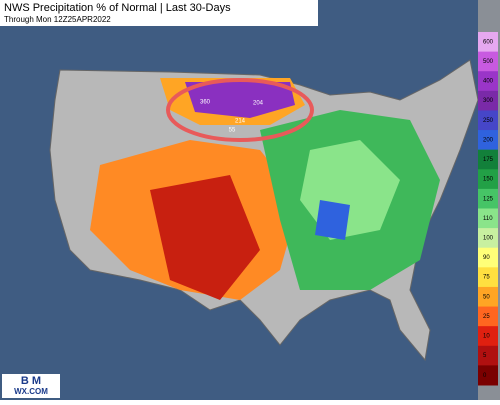 Image resolution: width=500 pixels, height=405 pixels. I want to click on colorbar-label: 75, so click(486, 278).